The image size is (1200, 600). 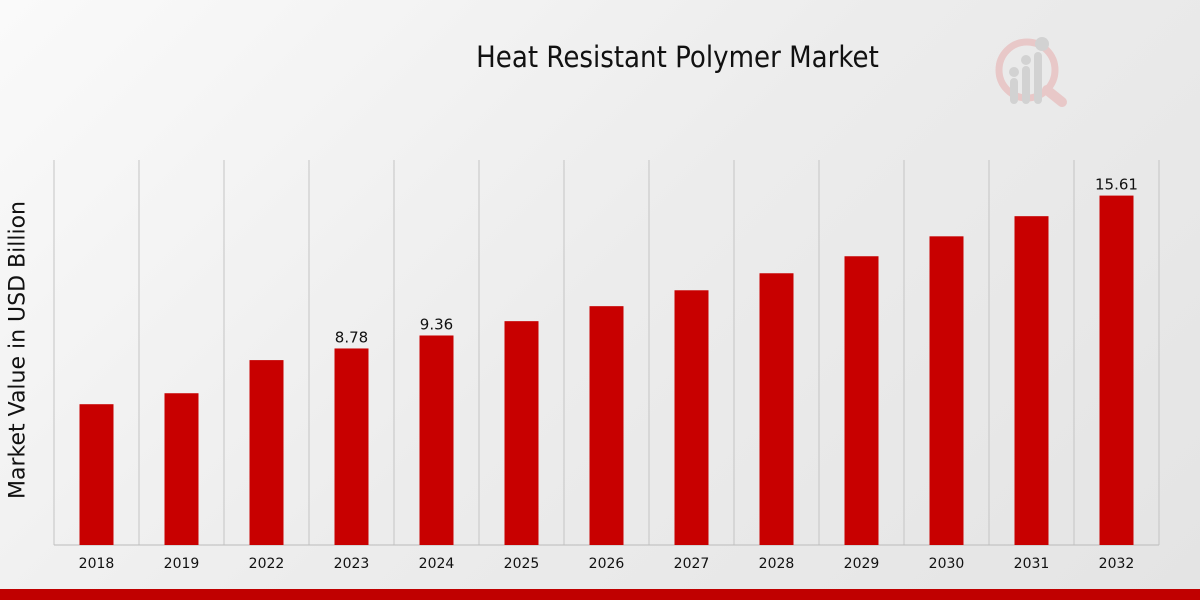 What do you see at coordinates (947, 564) in the screenshot?
I see `x-tick-label: 2030` at bounding box center [947, 564].